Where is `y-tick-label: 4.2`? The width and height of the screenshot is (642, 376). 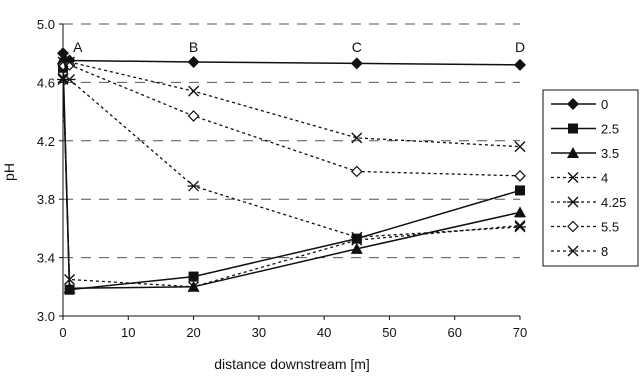 y-tick-label: 4.2 is located at coordinates (46, 141).